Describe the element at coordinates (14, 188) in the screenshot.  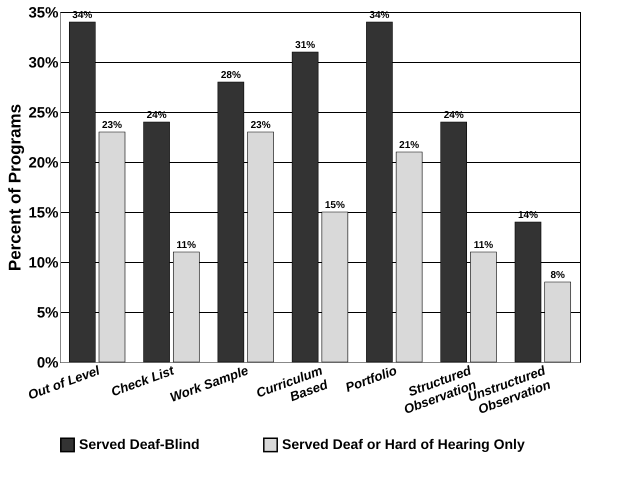
I see `y-axis-title: Percent of Programs` at that location.